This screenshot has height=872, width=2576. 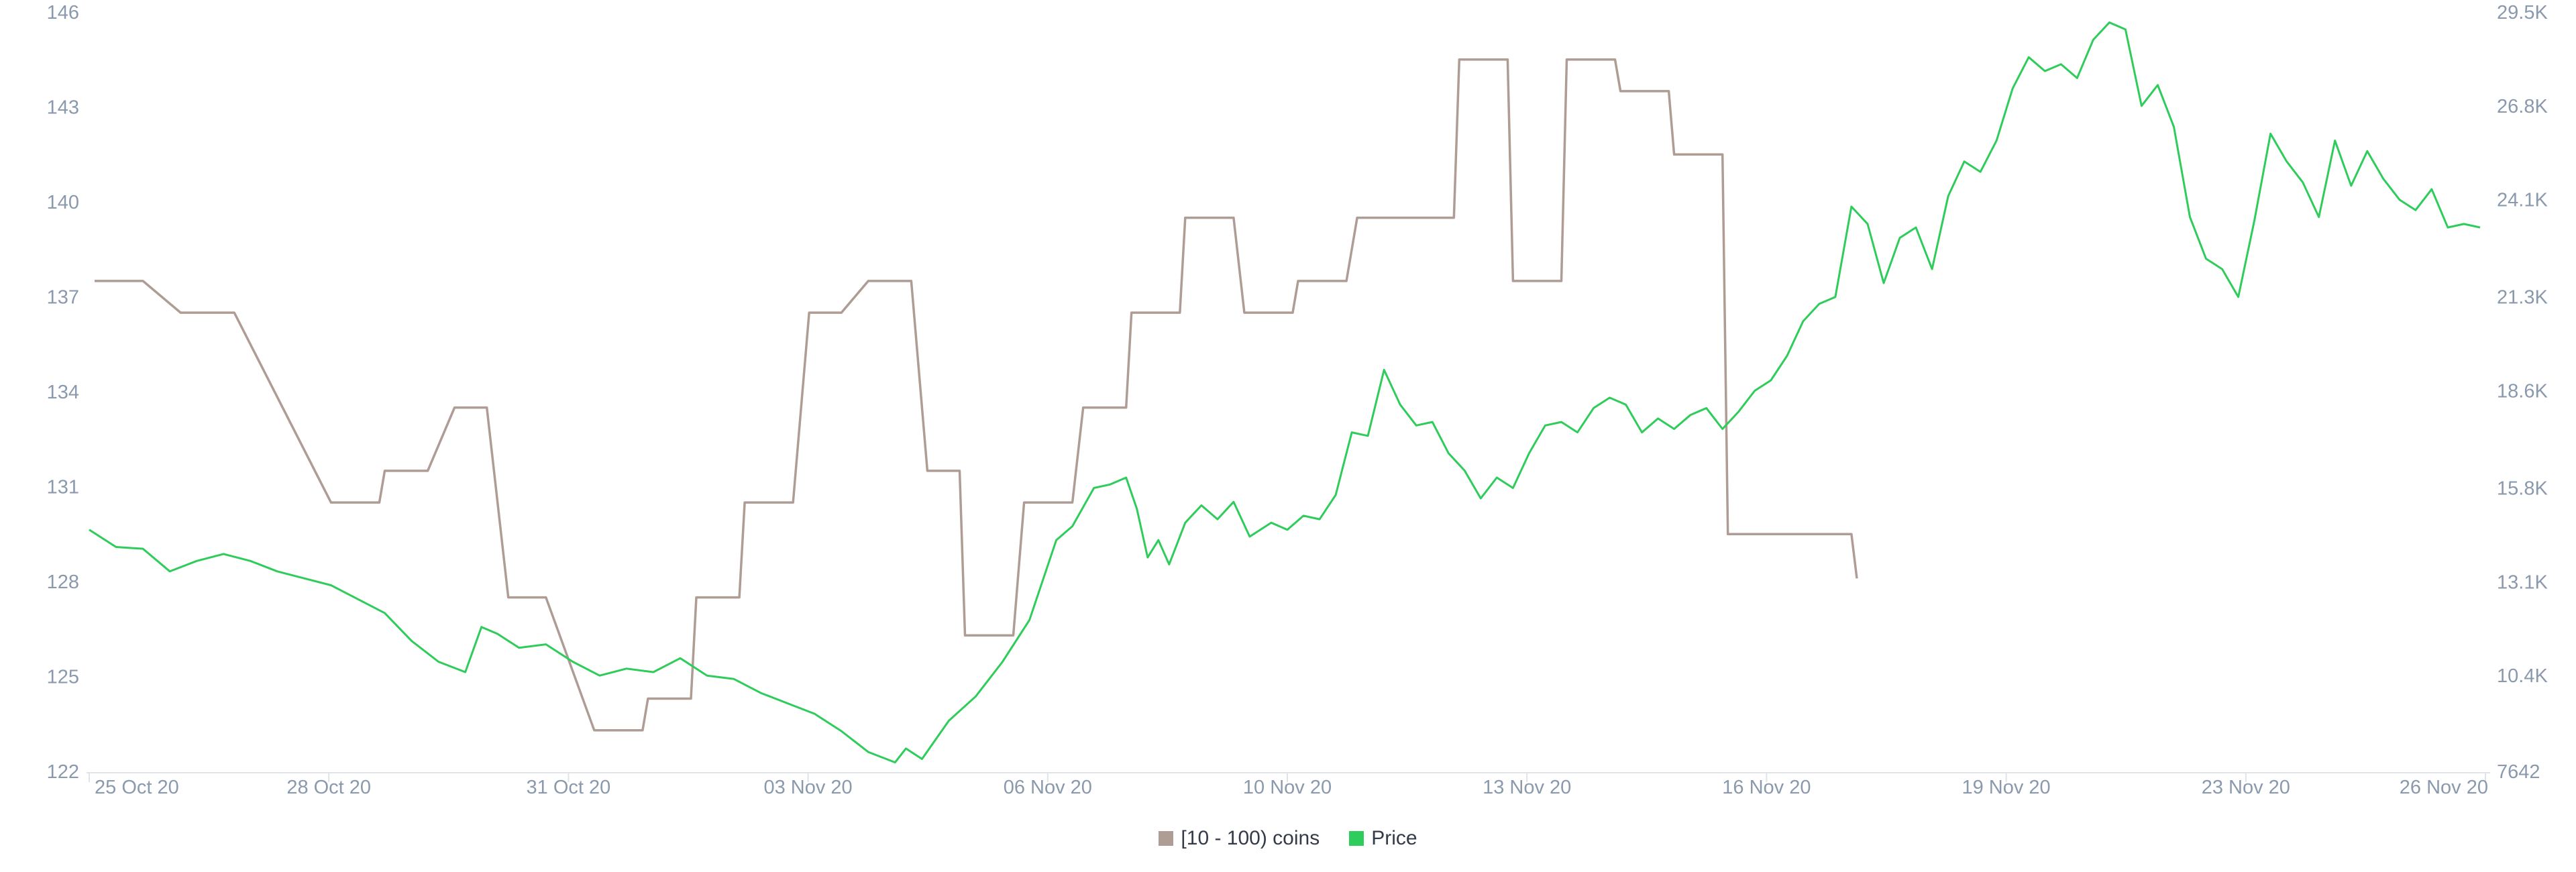 What do you see at coordinates (1356, 839) in the screenshot?
I see `legend-swatch-price` at bounding box center [1356, 839].